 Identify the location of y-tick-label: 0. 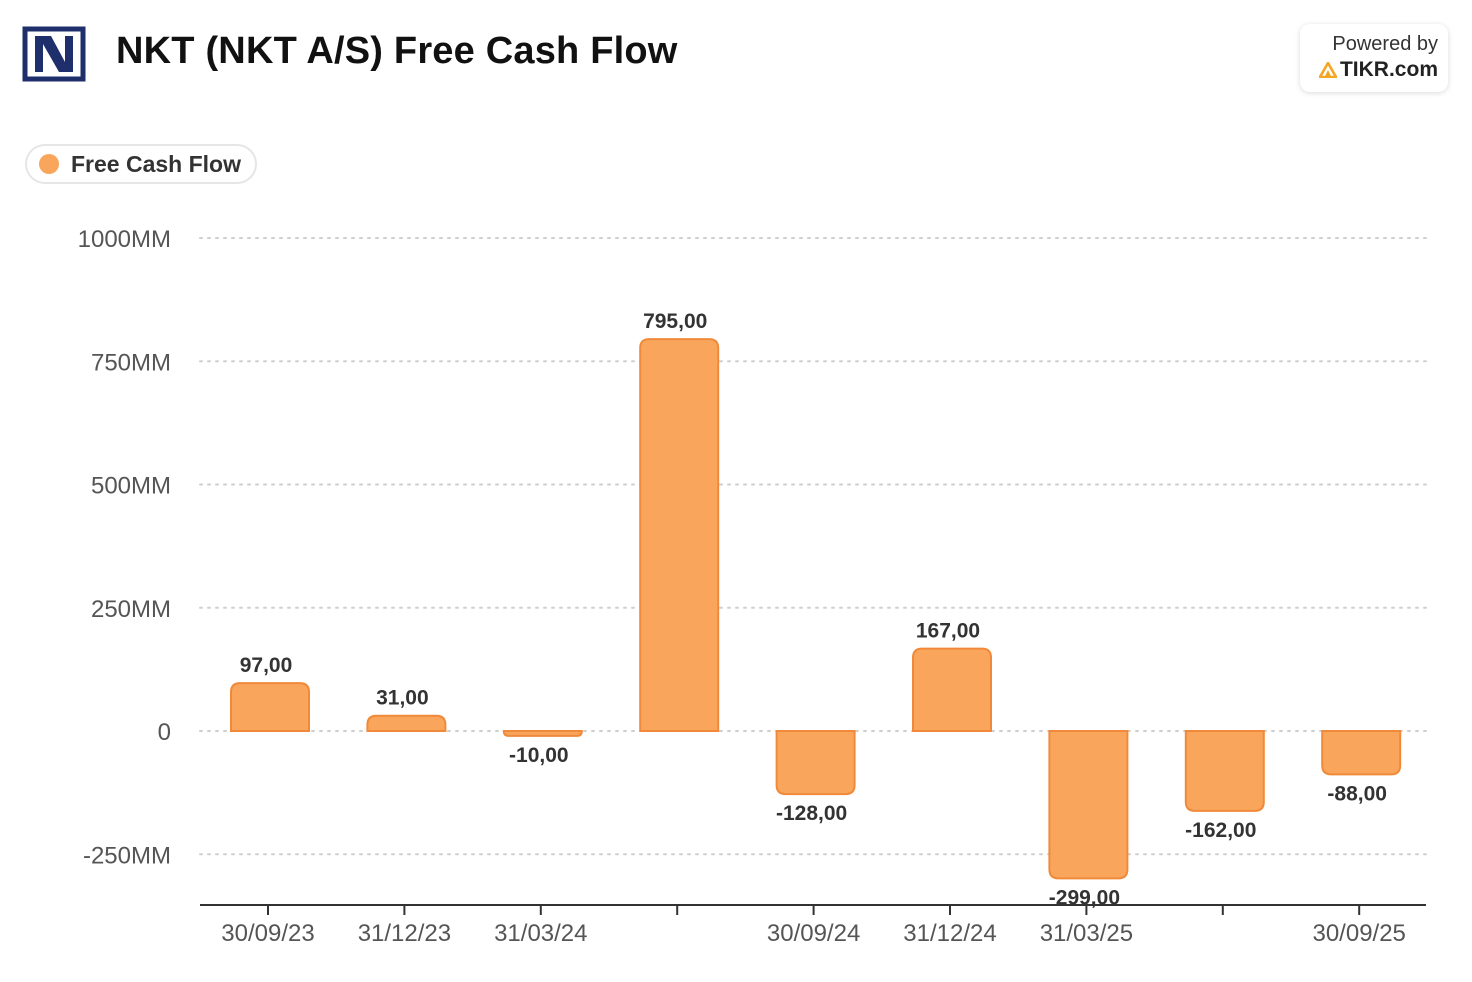
(164, 732).